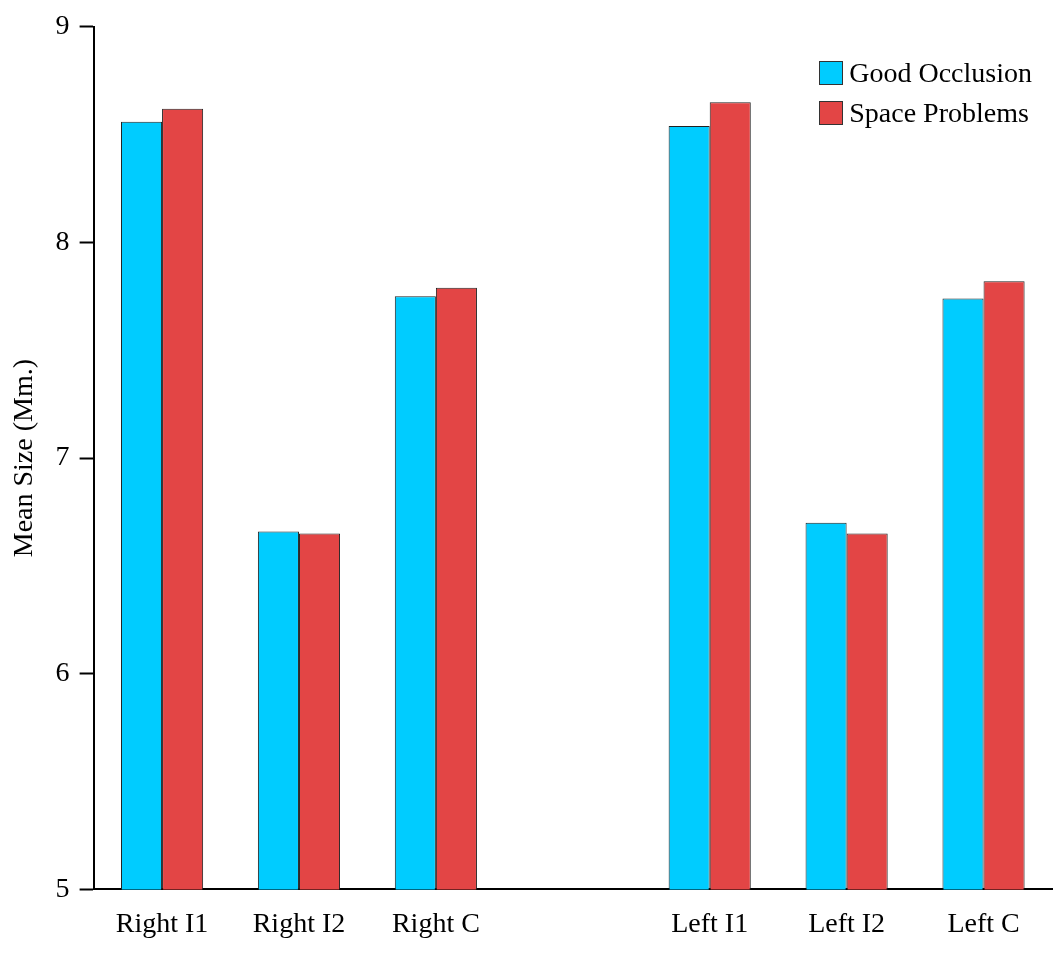 Image resolution: width=1054 pixels, height=963 pixels. What do you see at coordinates (62, 672) in the screenshot?
I see `y-tick-label: 6` at bounding box center [62, 672].